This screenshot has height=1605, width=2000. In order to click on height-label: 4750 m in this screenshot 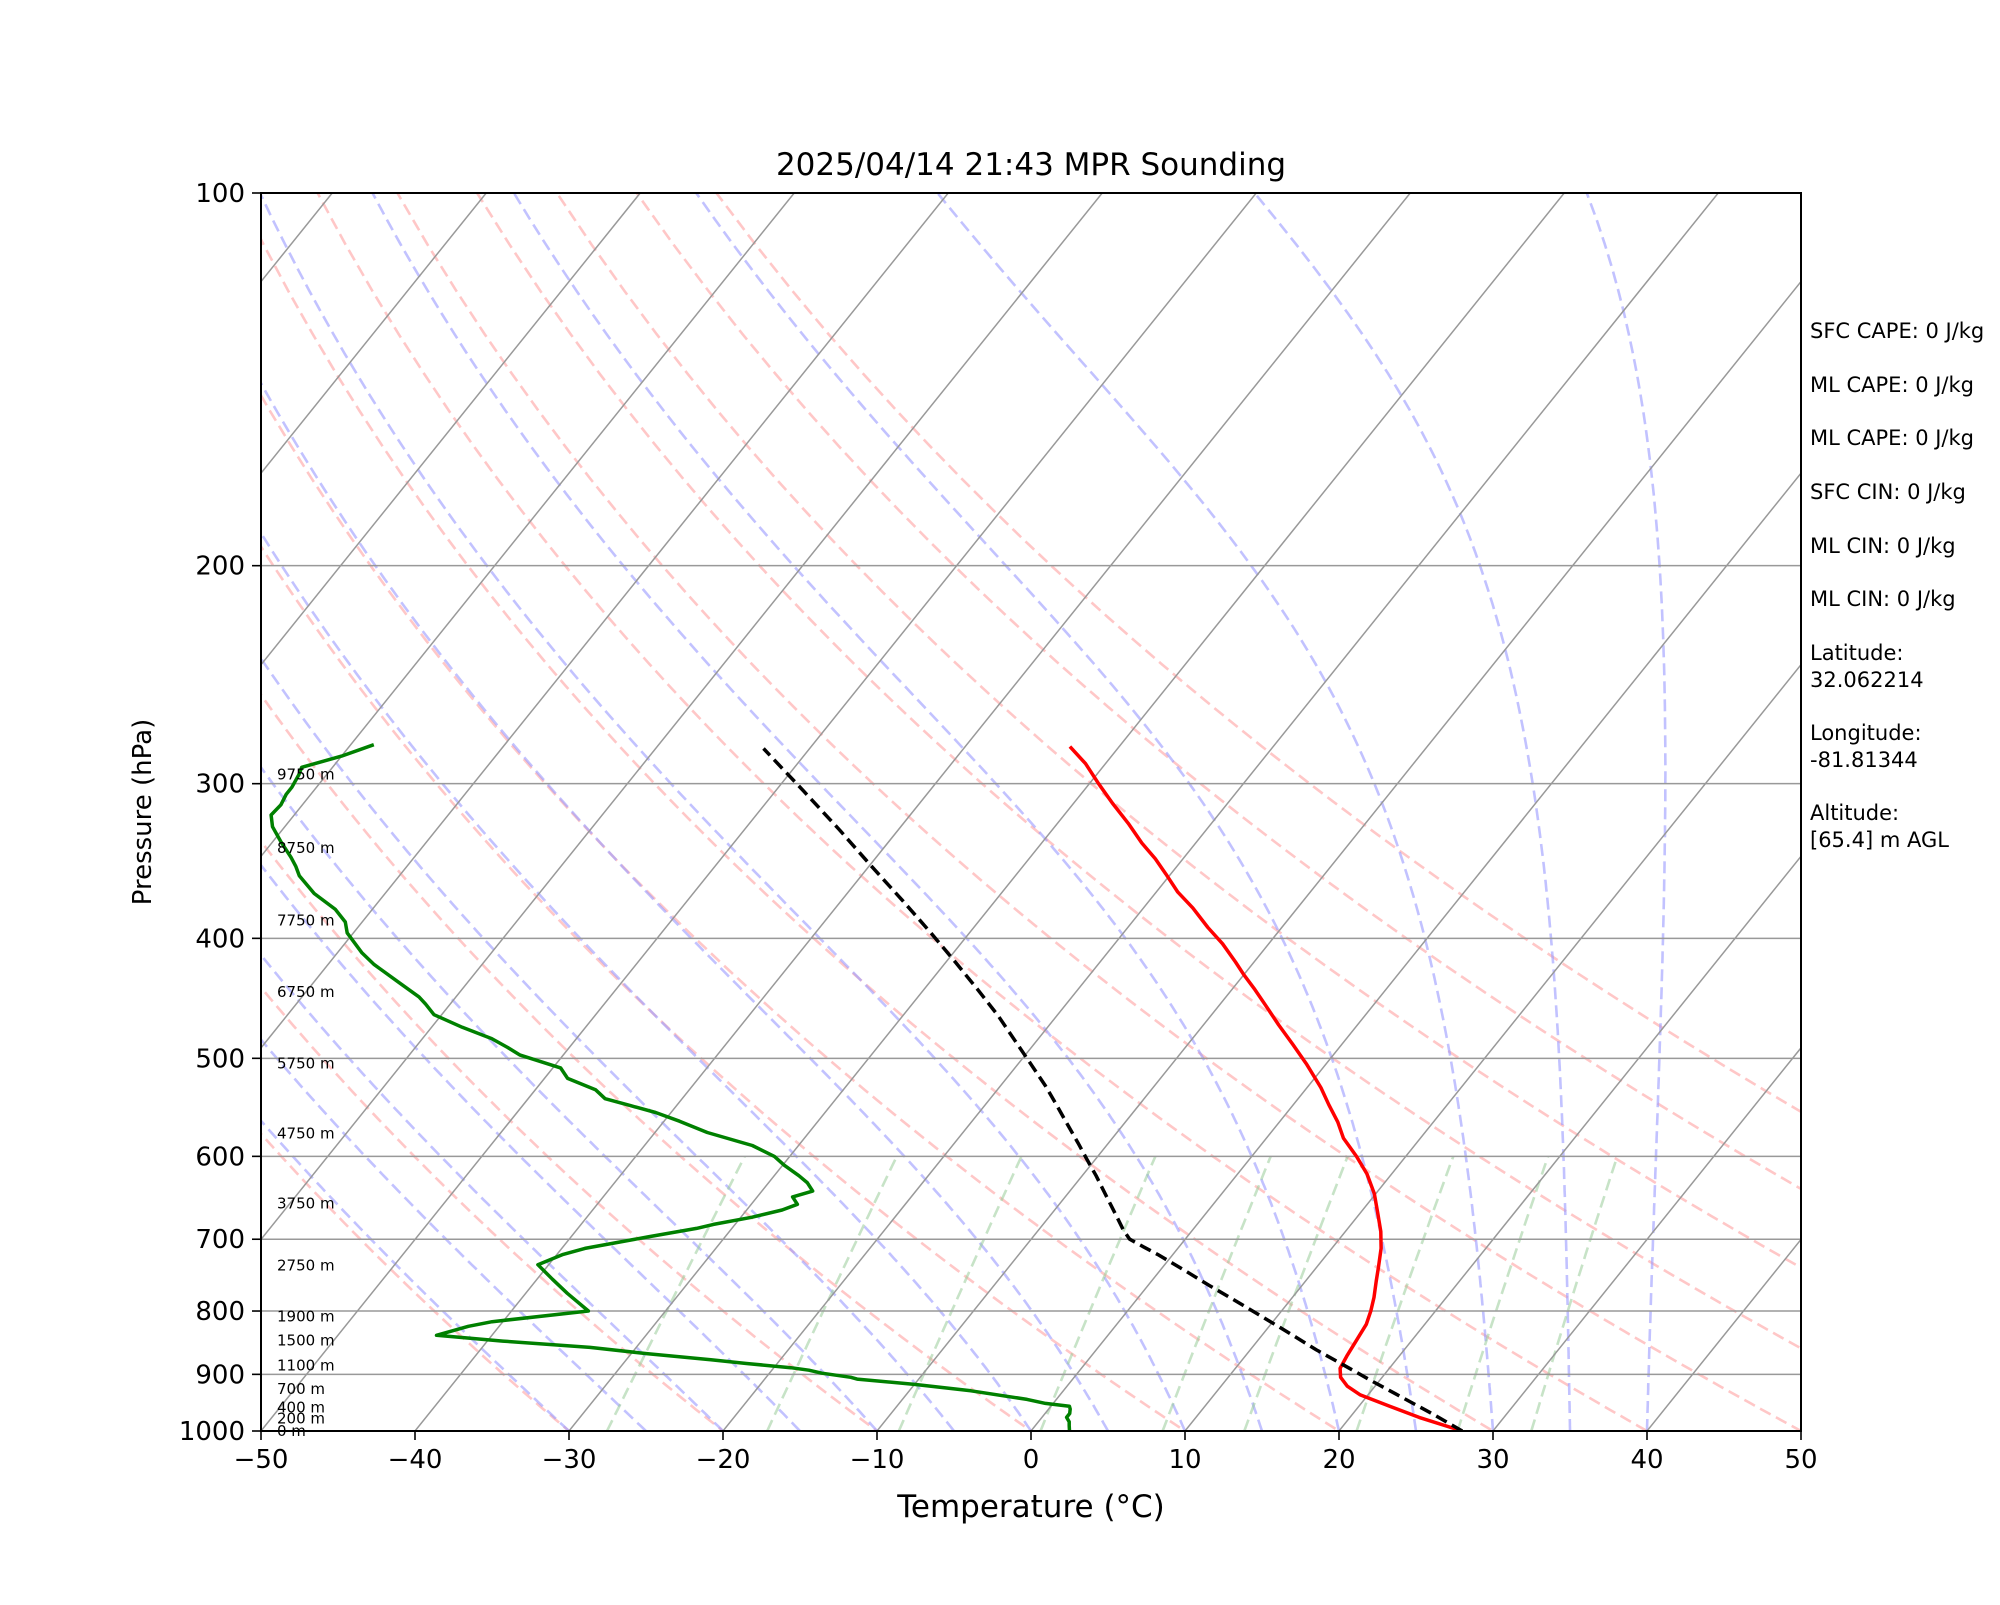, I will do `click(306, 1133)`.